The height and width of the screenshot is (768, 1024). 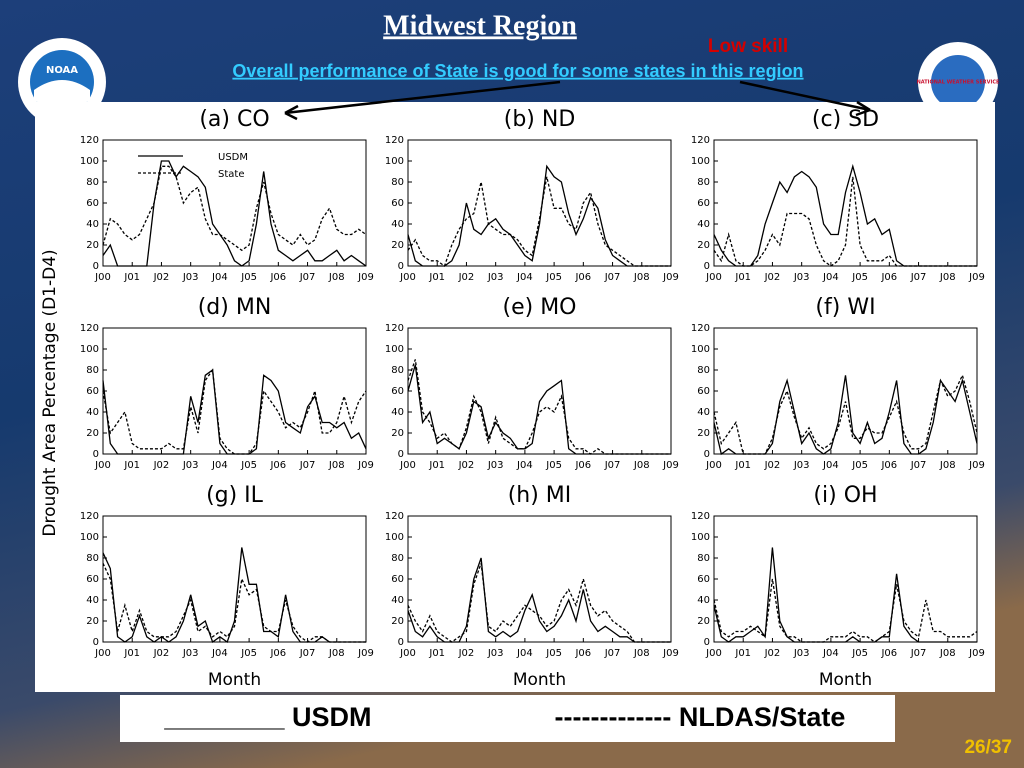 I want to click on legend-label: State, so click(x=231, y=174).